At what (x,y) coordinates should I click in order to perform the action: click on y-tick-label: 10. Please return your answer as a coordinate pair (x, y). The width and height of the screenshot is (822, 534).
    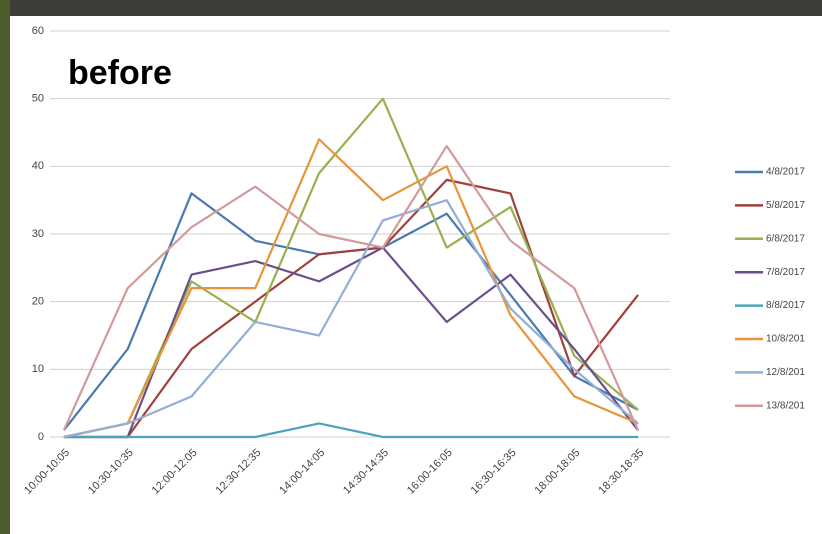
    Looking at the image, I should click on (38, 369).